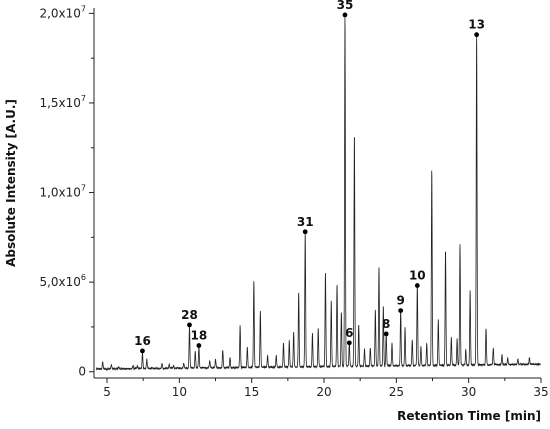 The width and height of the screenshot is (550, 429). I want to click on peak-annotation: 8, so click(386, 327).